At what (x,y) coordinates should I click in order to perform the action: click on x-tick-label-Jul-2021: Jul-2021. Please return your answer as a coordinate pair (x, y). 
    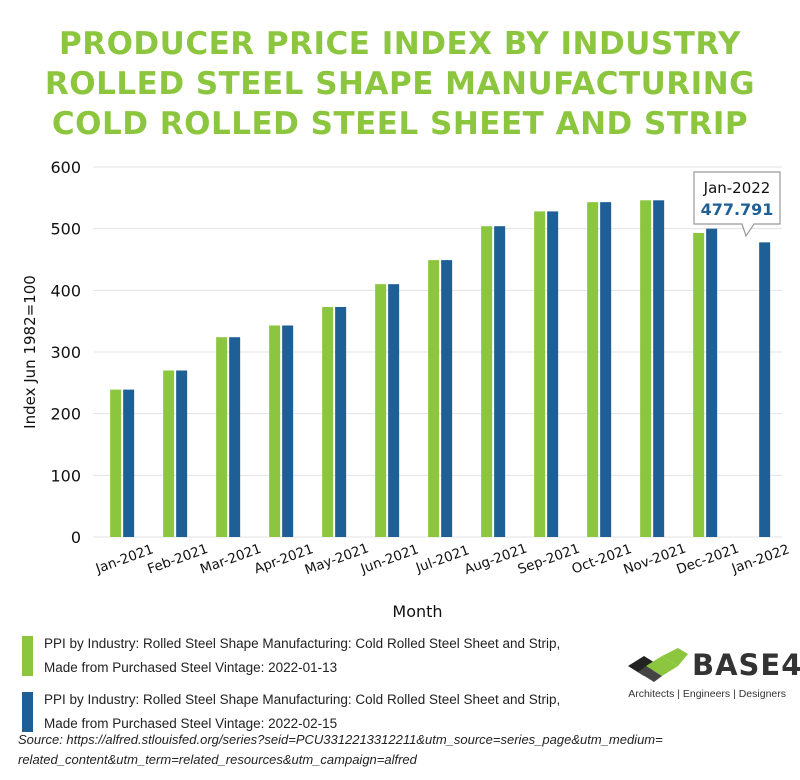
    Looking at the image, I should click on (442, 559).